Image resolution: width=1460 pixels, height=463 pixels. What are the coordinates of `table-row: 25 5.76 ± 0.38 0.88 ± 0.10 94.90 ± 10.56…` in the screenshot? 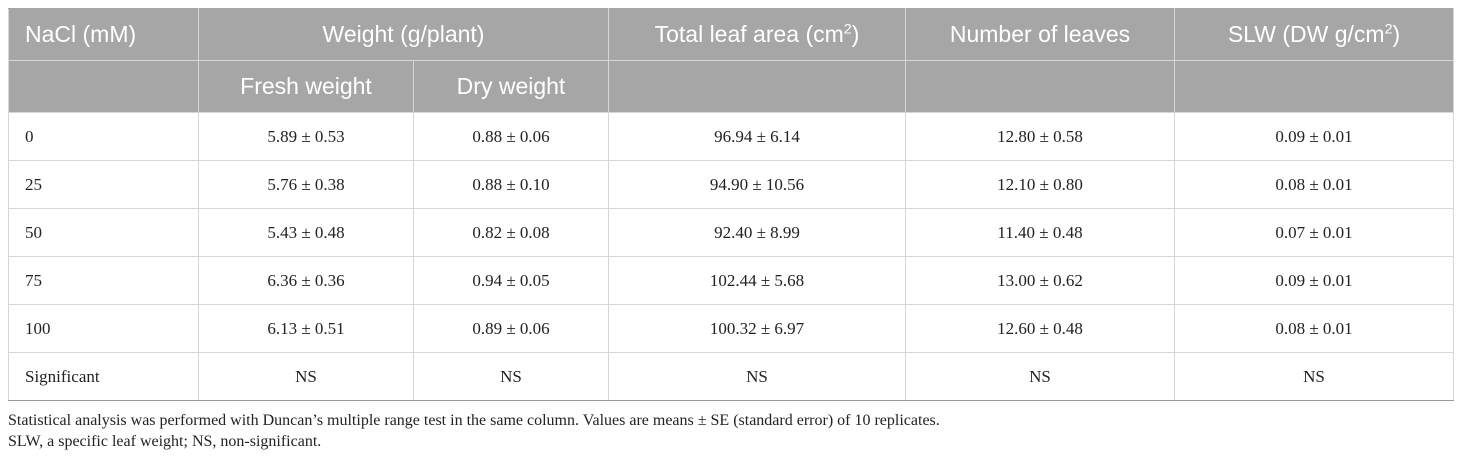 It's located at (731, 184).